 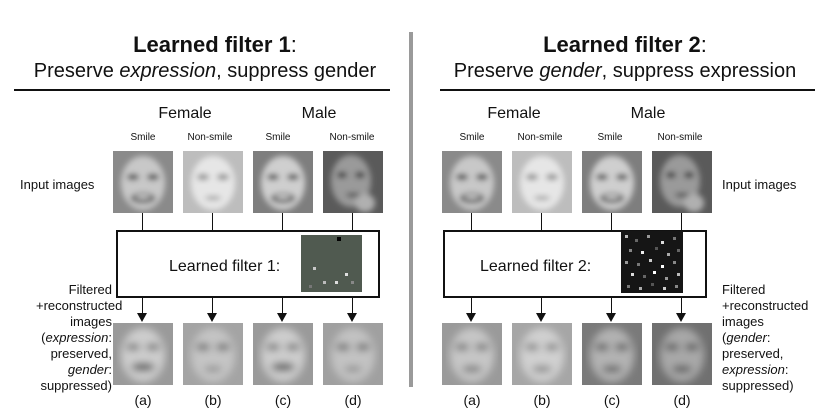 I want to click on panel1-input-face-a, so click(x=143, y=182).